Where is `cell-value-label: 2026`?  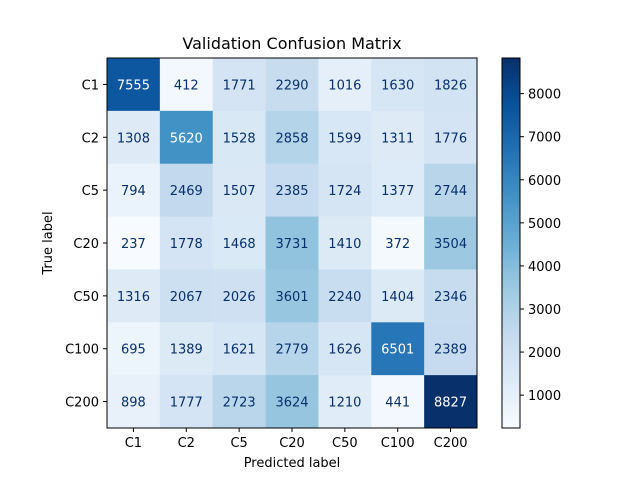
cell-value-label: 2026 is located at coordinates (239, 297).